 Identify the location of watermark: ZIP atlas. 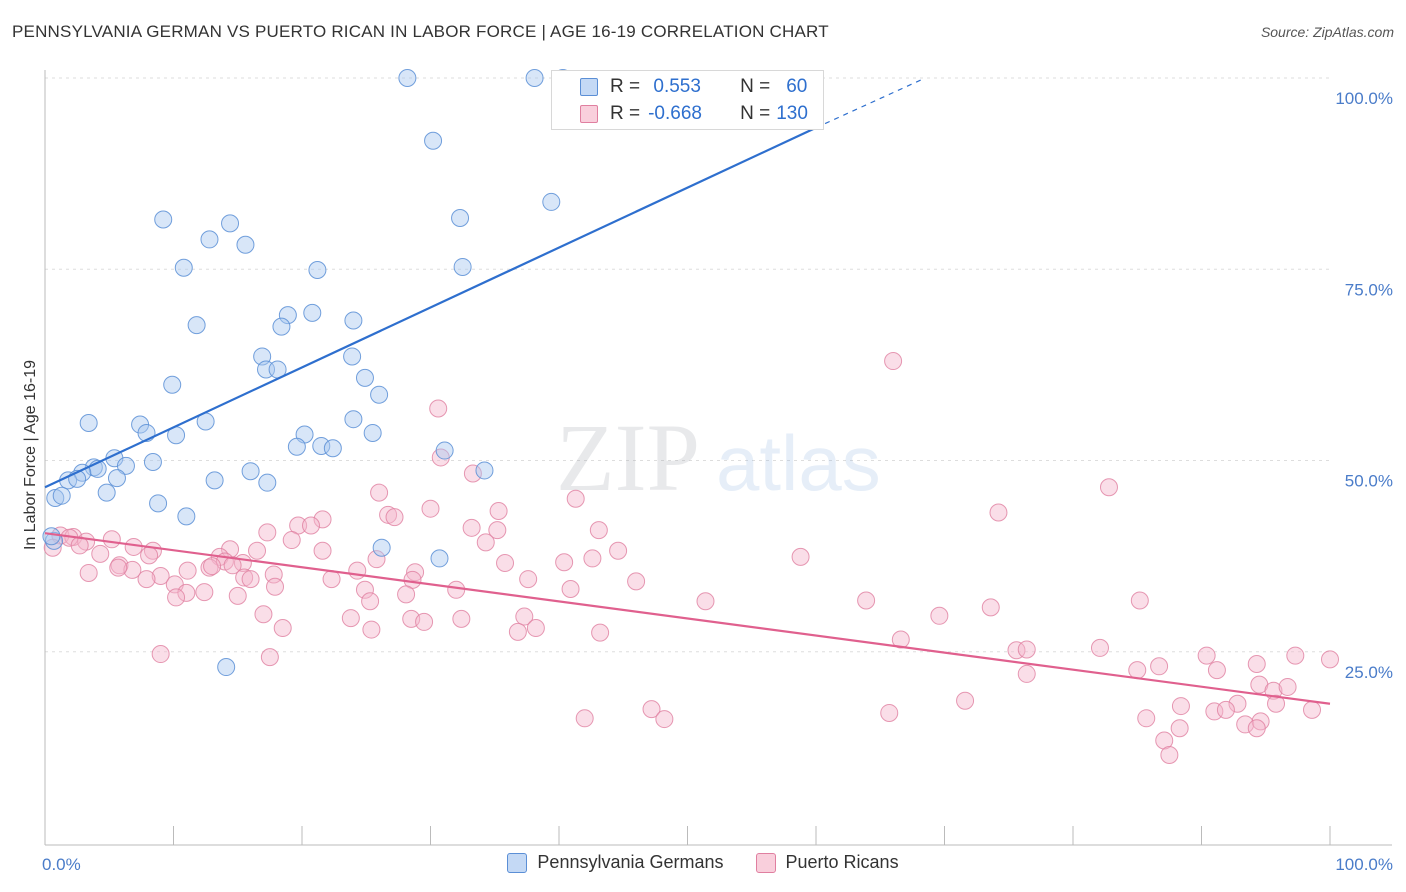
(718, 457).